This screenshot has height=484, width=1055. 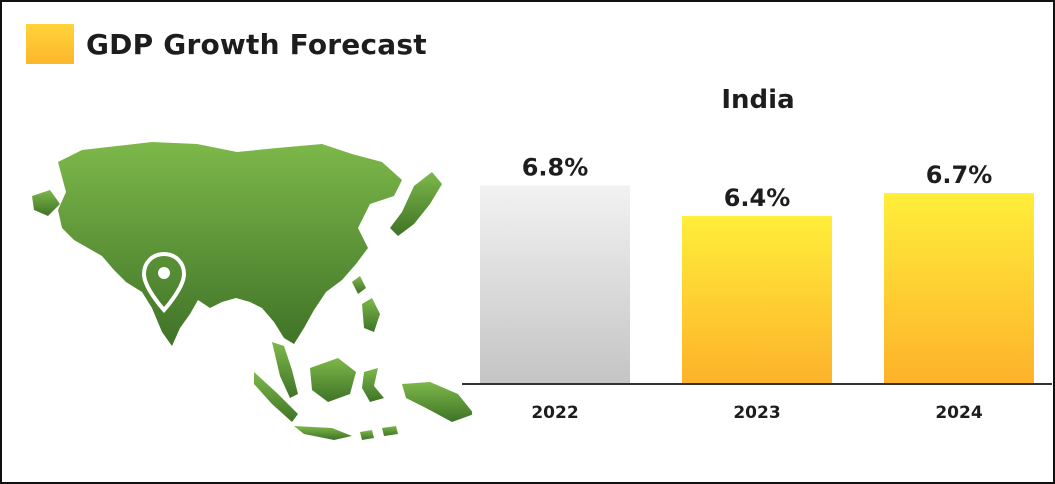 I want to click on value-label-2024: 6.7%, so click(x=959, y=175).